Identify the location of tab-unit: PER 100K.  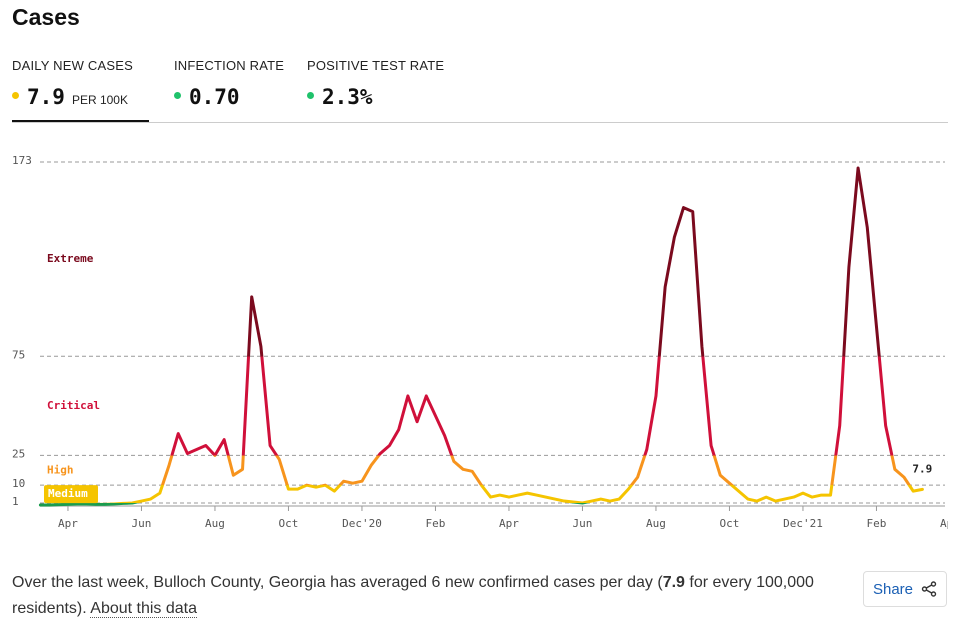
(99, 100).